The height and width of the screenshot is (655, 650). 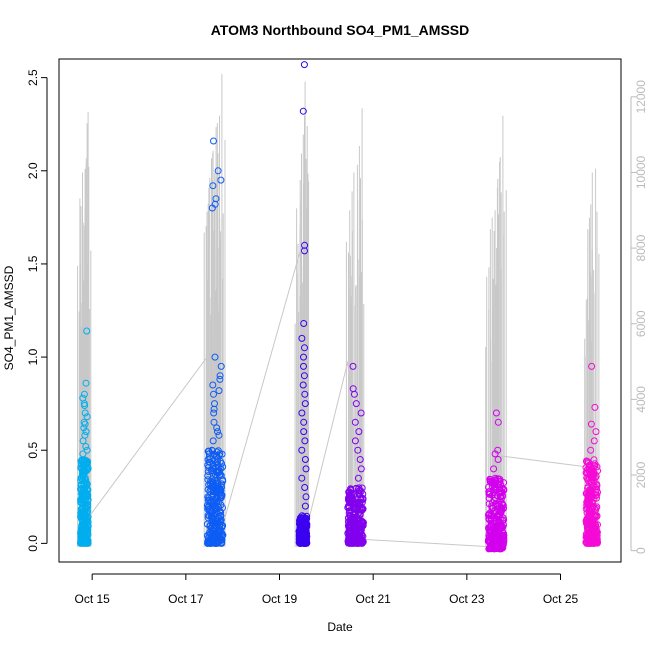 What do you see at coordinates (641, 247) in the screenshot?
I see `y2-tick-label: 8000` at bounding box center [641, 247].